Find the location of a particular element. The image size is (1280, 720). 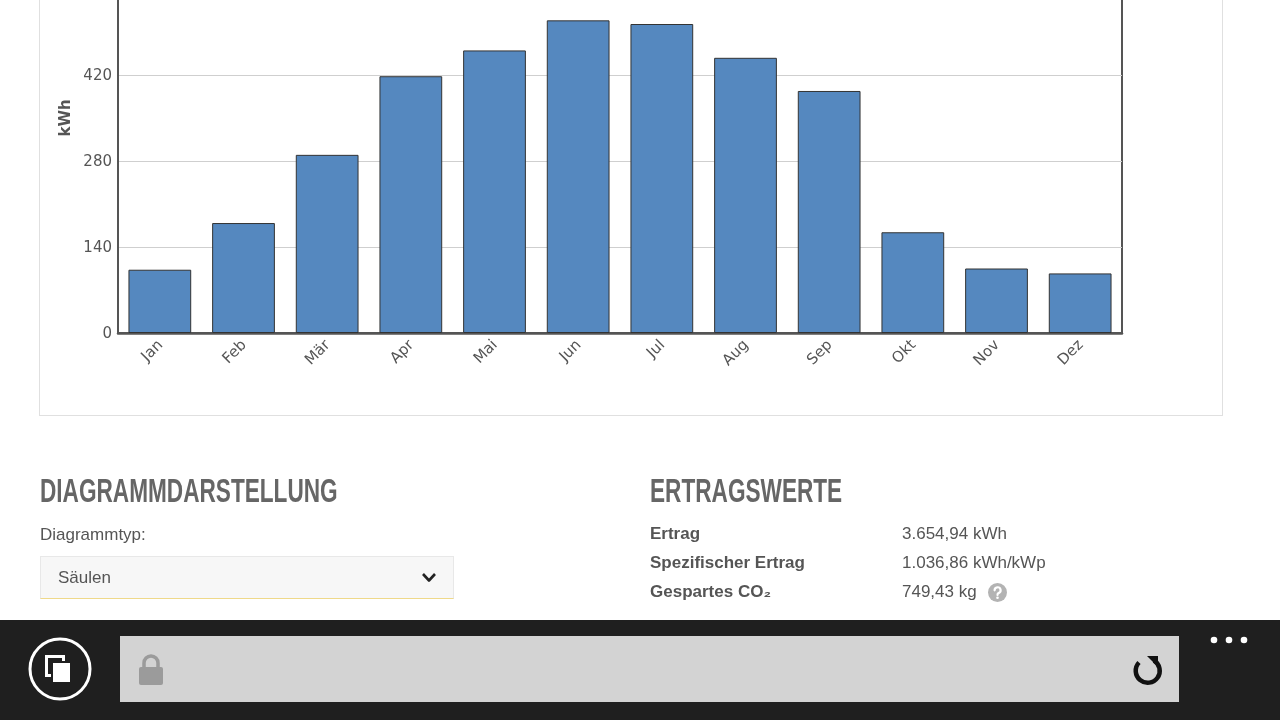

y-tick-label: 140 is located at coordinates (97, 247).